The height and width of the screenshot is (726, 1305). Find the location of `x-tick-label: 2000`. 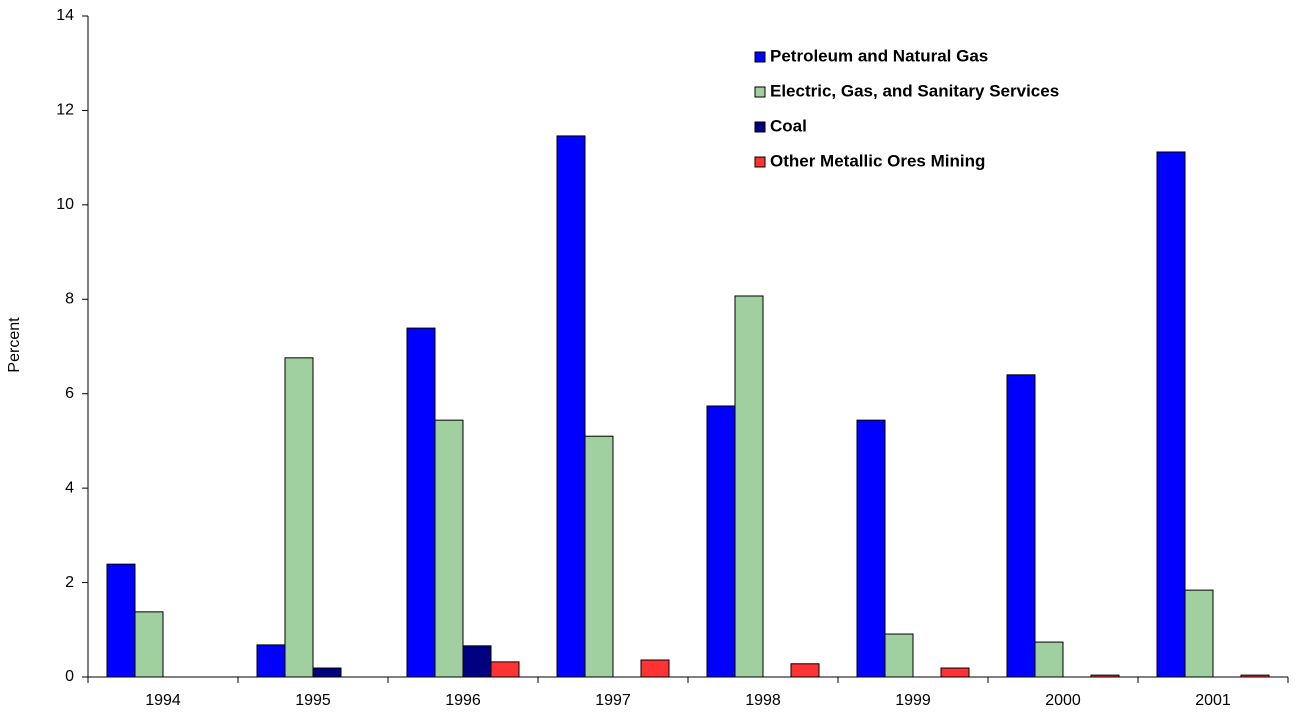

x-tick-label: 2000 is located at coordinates (1063, 700).